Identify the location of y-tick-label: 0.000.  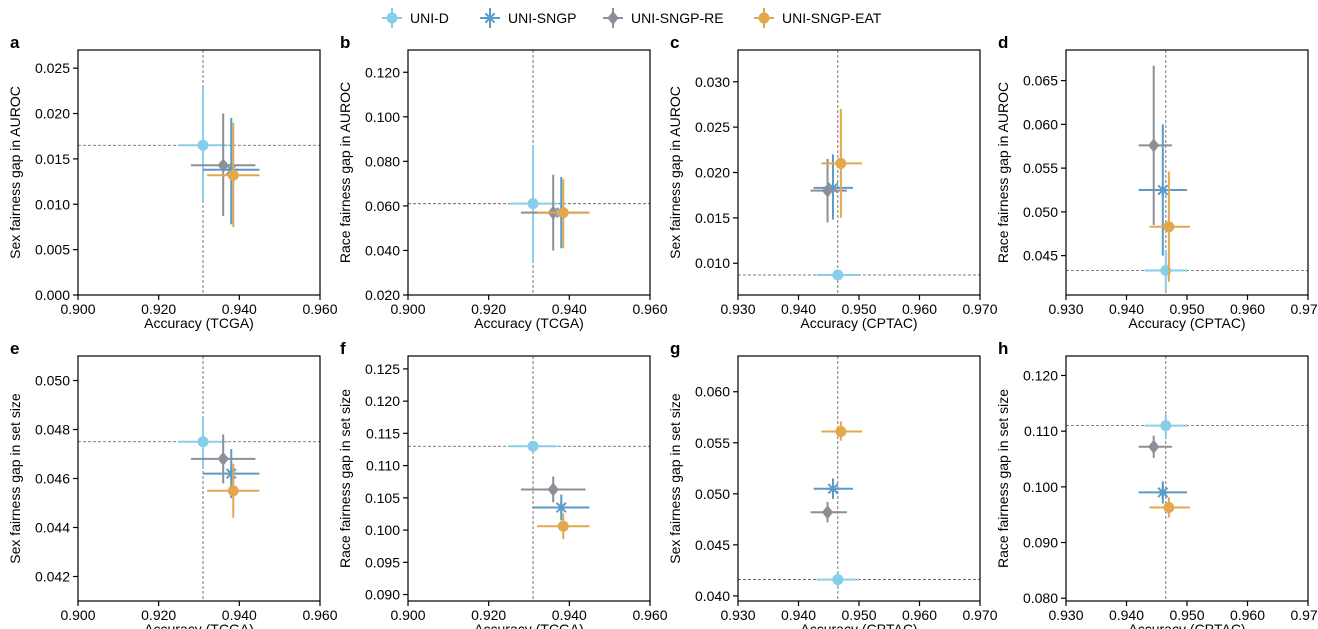
(52, 295).